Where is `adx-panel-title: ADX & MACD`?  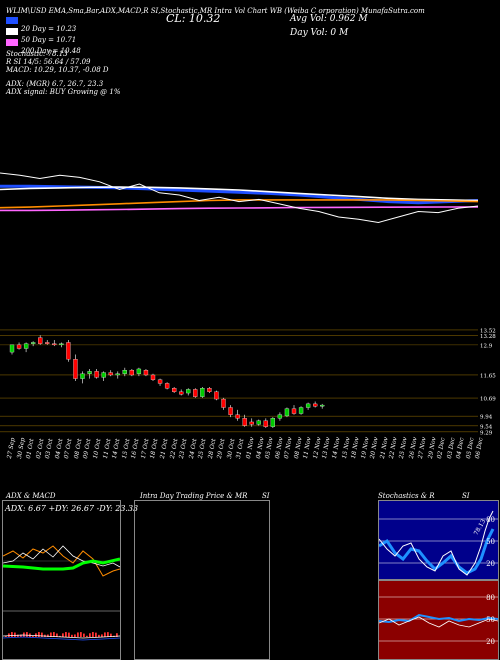 adx-panel-title: ADX & MACD is located at coordinates (31, 496).